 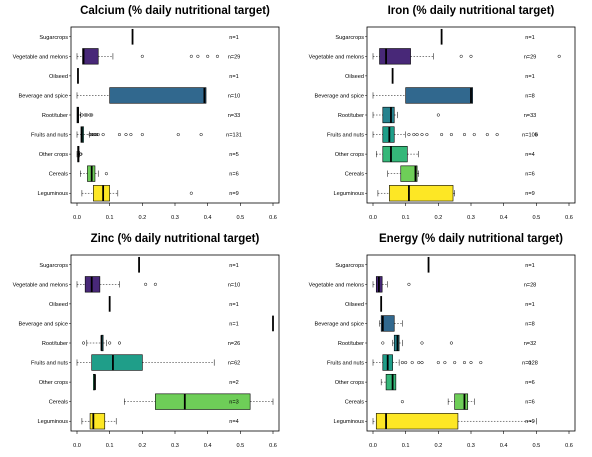 What do you see at coordinates (234, 57) in the screenshot?
I see `n-label: n=29` at bounding box center [234, 57].